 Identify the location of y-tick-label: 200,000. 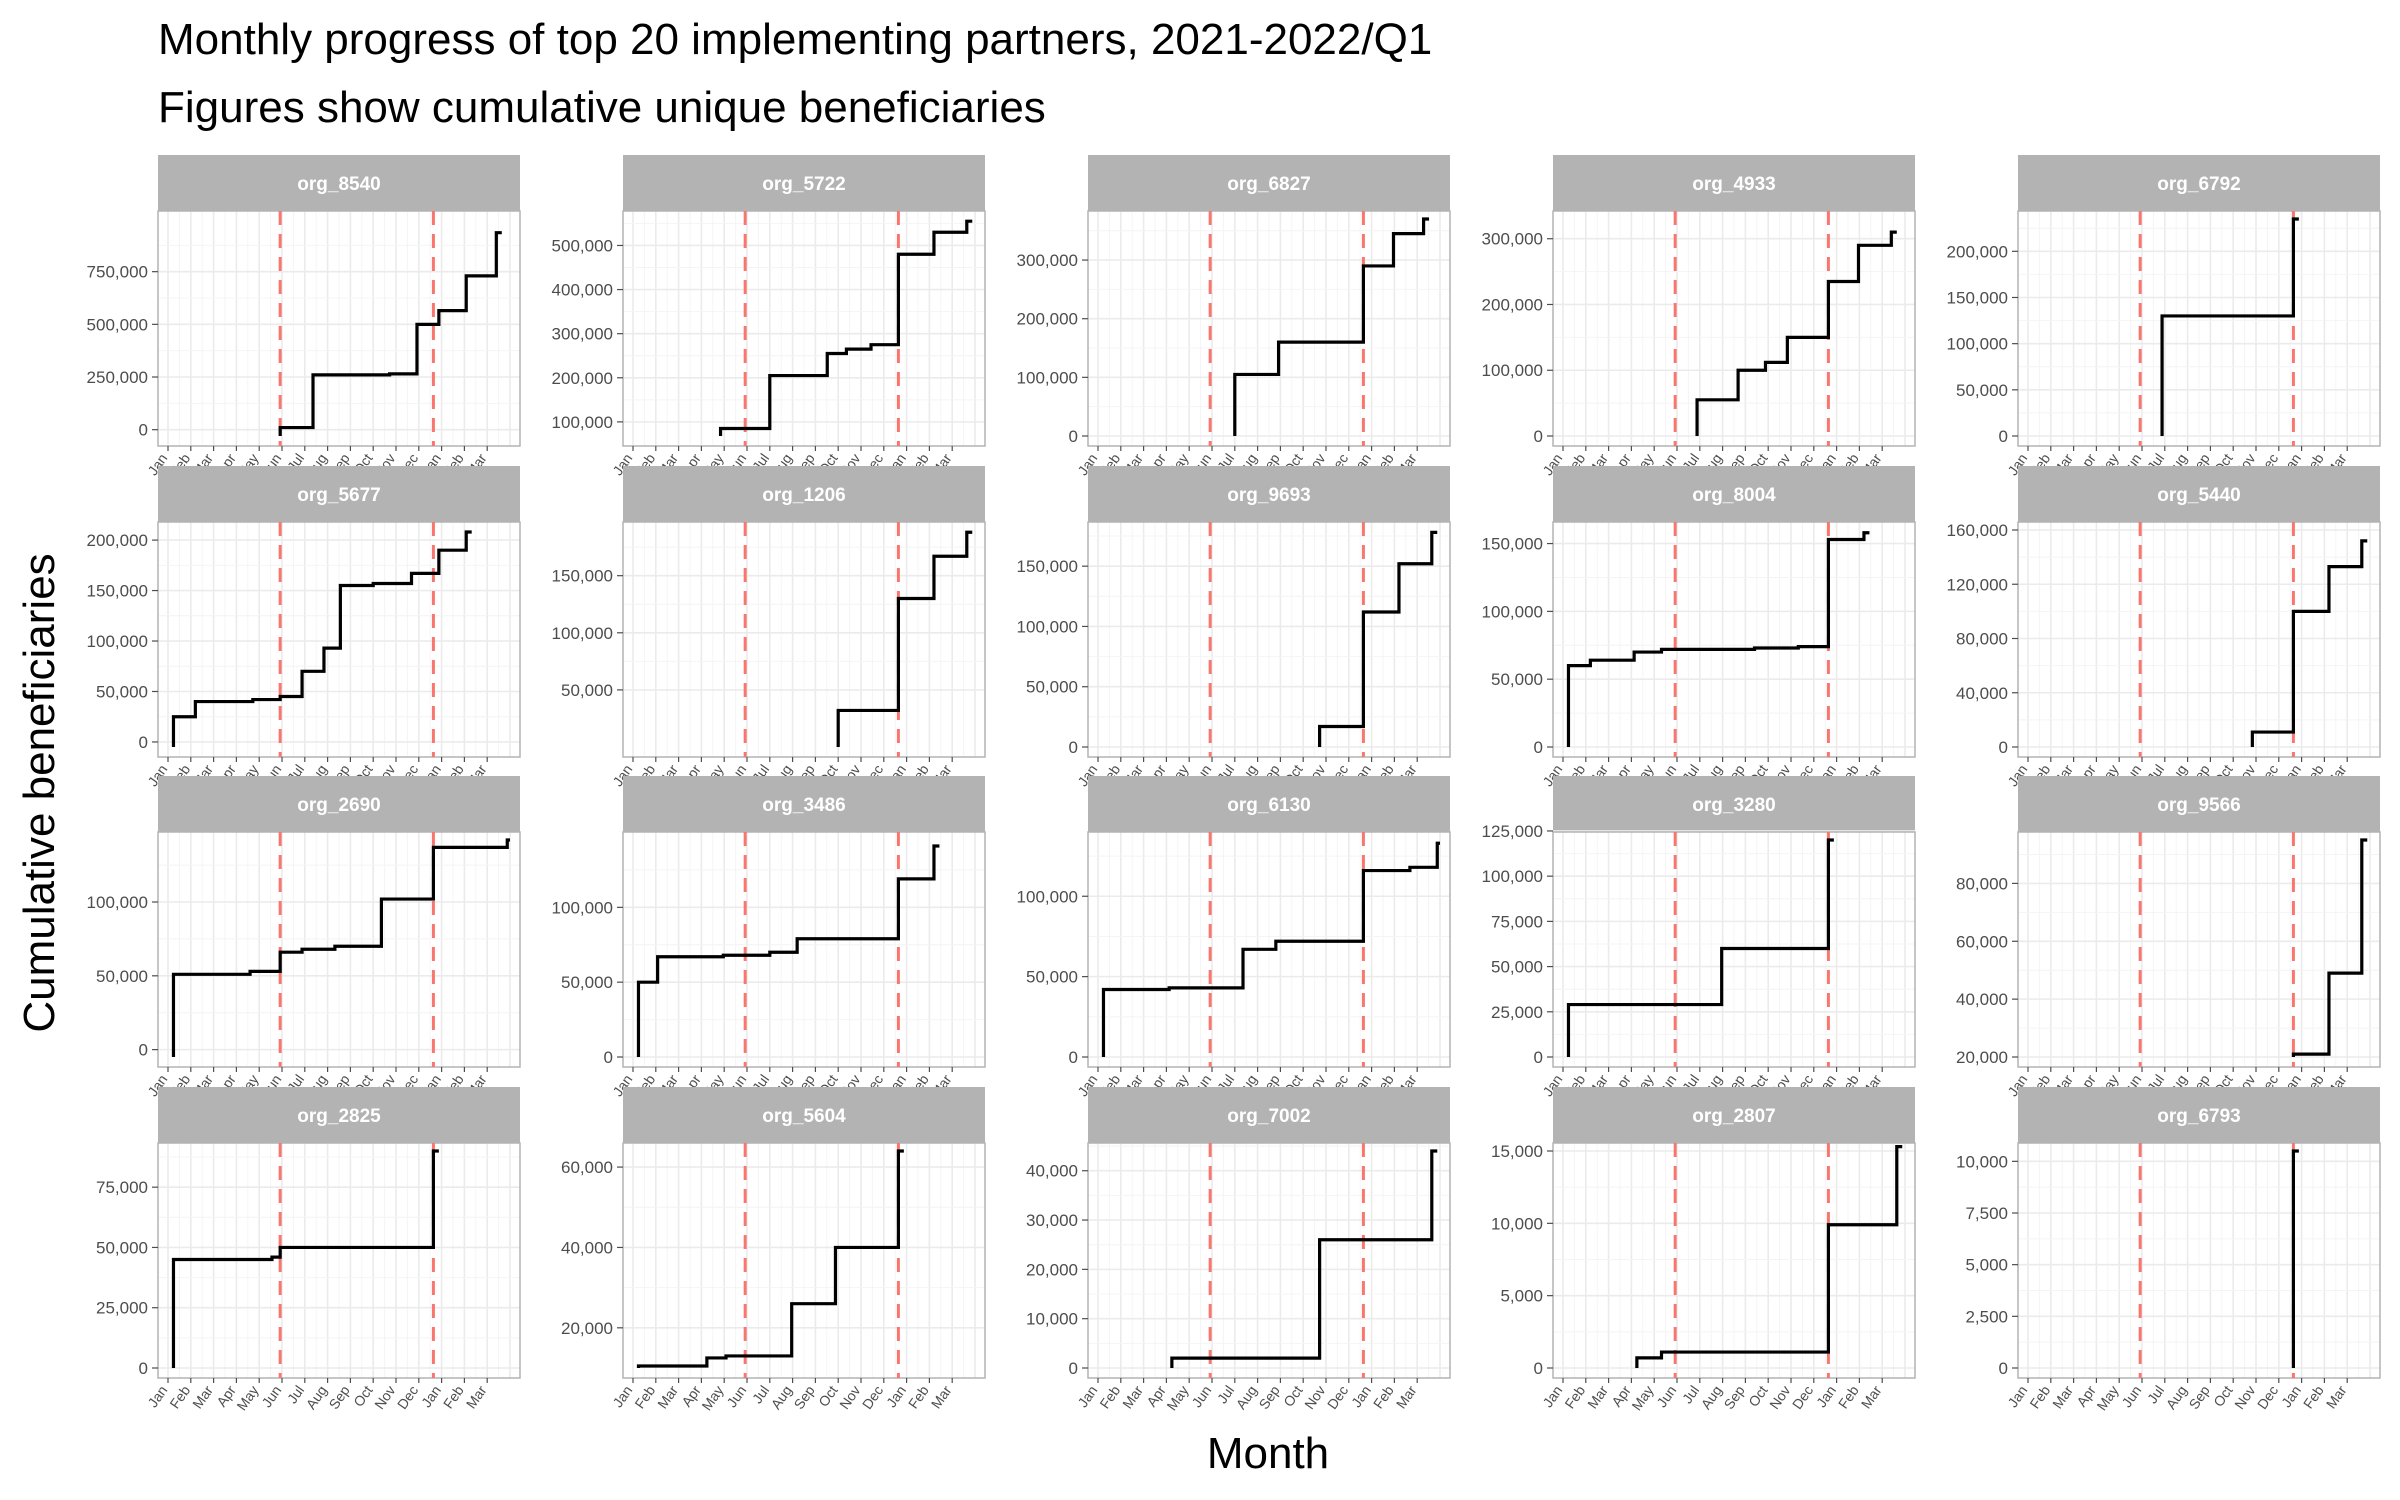
(117, 540).